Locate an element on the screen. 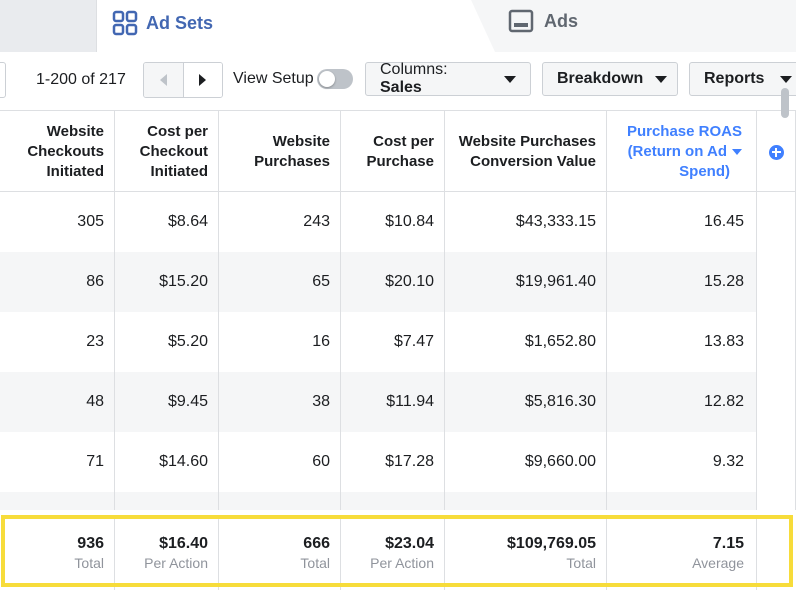  table-row: 23 $5.20 16 $7.47 $1,652.80 13.83 is located at coordinates (398, 342).